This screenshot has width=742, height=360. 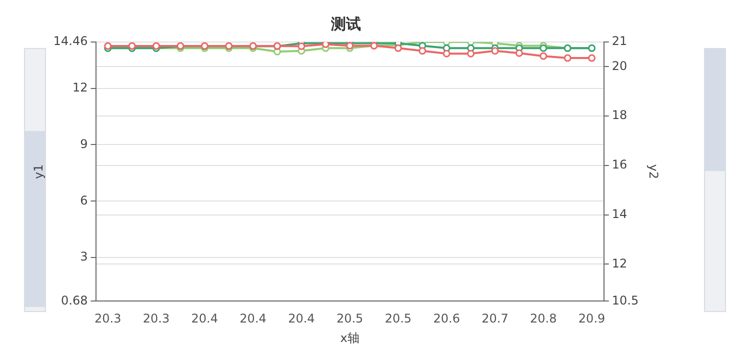 I want to click on y-axis-title: y1, so click(x=38, y=171).